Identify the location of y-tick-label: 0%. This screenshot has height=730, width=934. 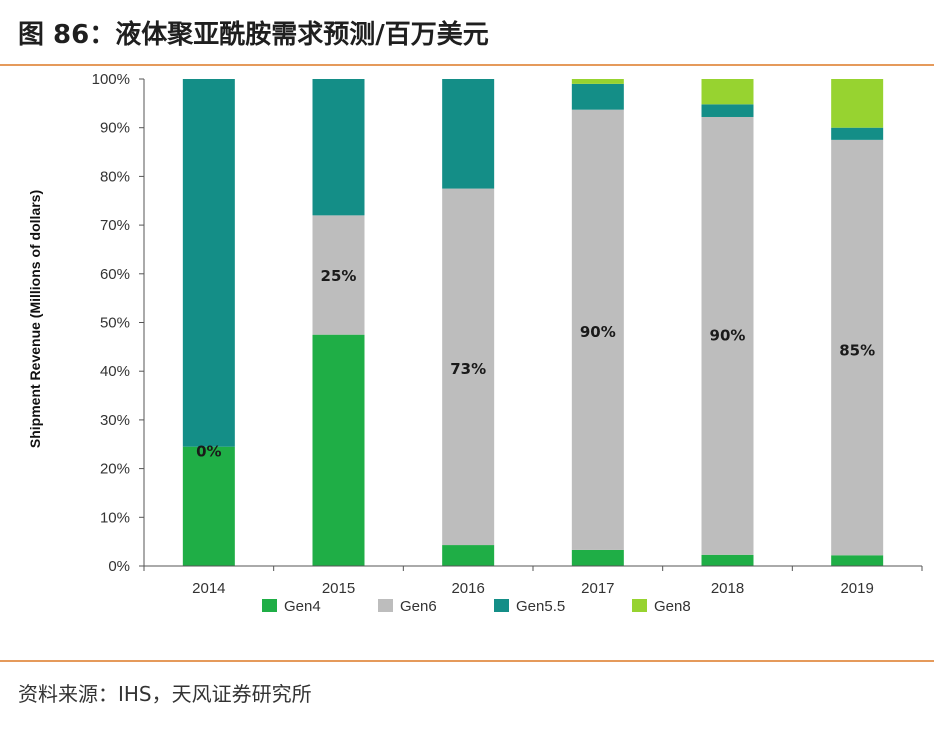
(119, 566).